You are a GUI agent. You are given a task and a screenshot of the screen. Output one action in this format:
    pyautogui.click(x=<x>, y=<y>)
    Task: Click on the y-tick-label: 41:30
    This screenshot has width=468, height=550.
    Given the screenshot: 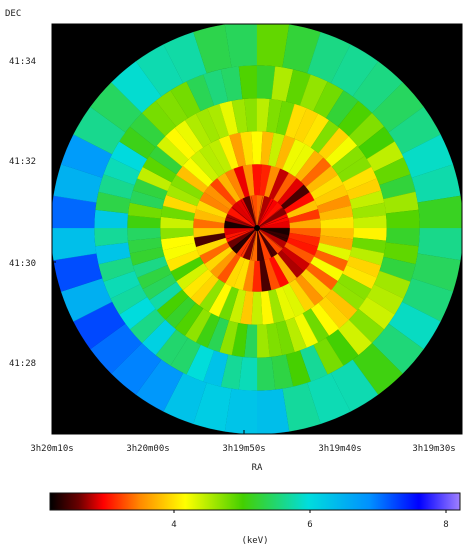 What is the action you would take?
    pyautogui.click(x=22, y=264)
    